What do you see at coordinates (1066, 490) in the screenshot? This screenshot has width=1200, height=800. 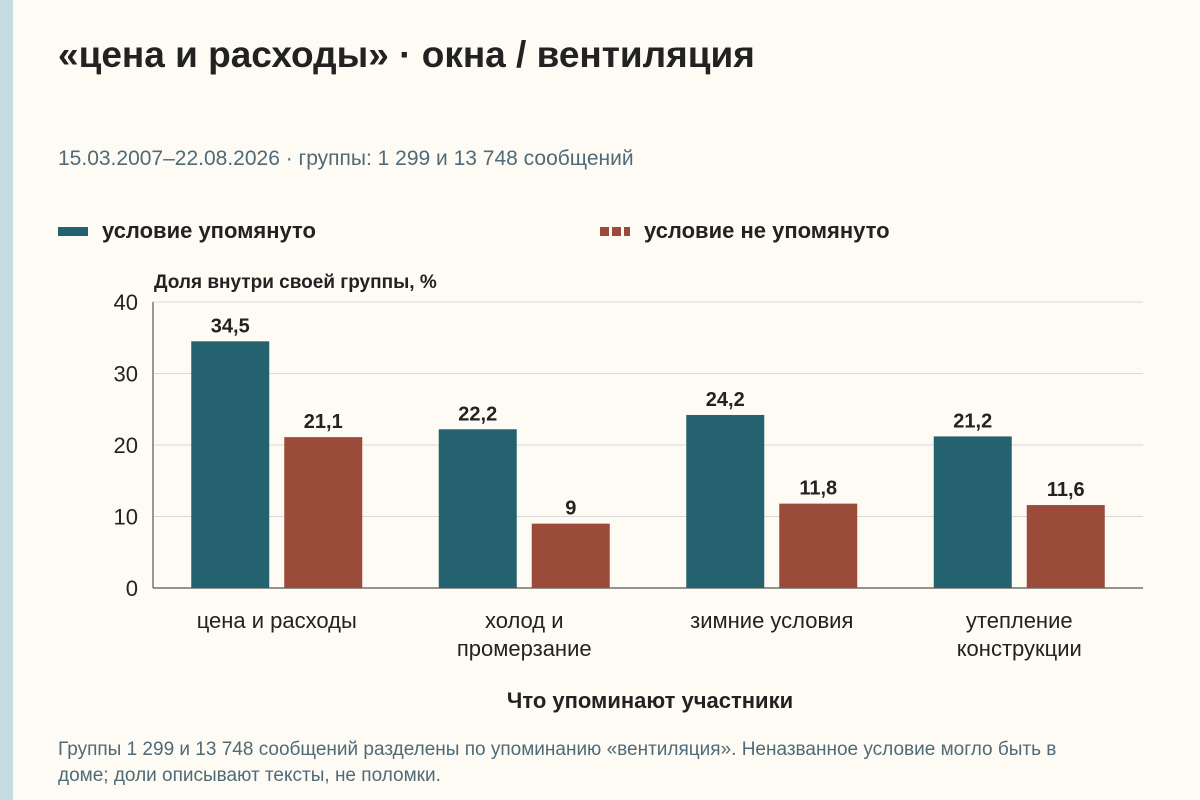 I see `data-label-not-mentioned: 11,6` at bounding box center [1066, 490].